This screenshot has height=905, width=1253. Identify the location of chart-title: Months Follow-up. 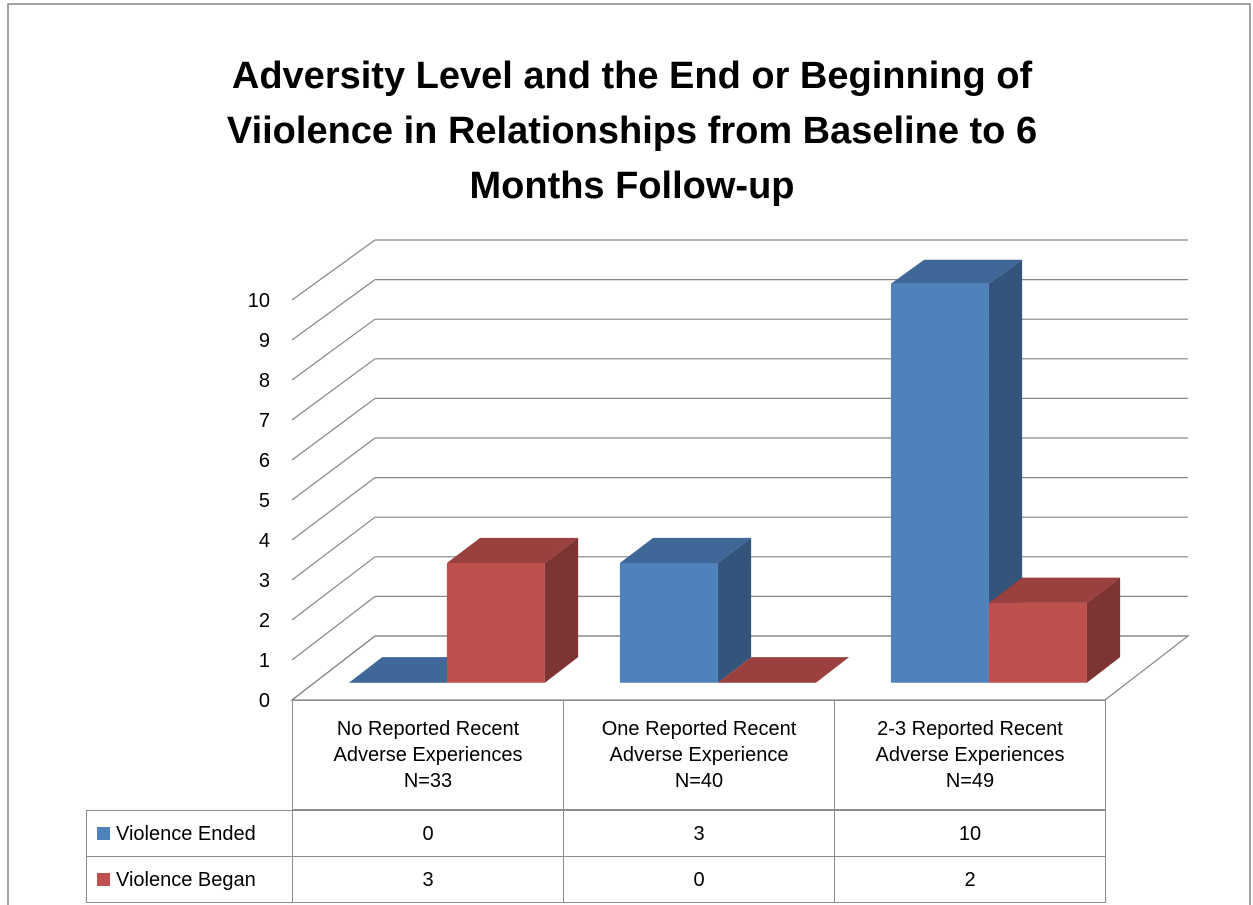
(631, 186).